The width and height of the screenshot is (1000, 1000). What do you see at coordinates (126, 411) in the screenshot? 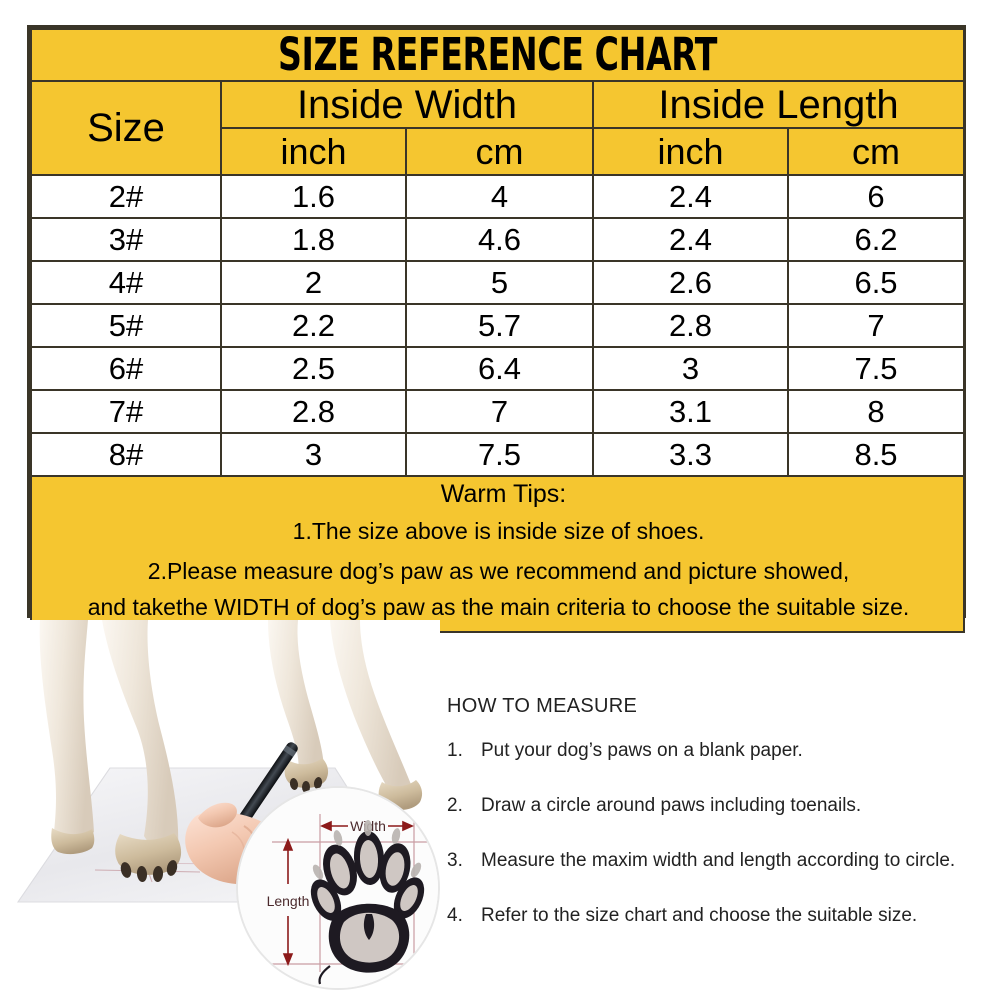
I see `cell-size: 7#` at bounding box center [126, 411].